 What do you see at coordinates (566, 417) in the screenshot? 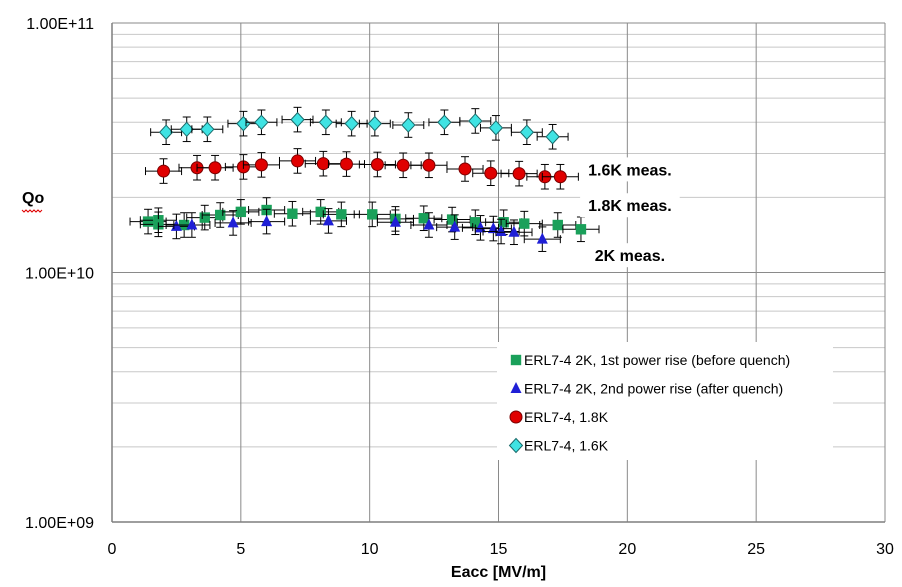
I see `legend-label: ERL7-4, 1.8K` at bounding box center [566, 417].